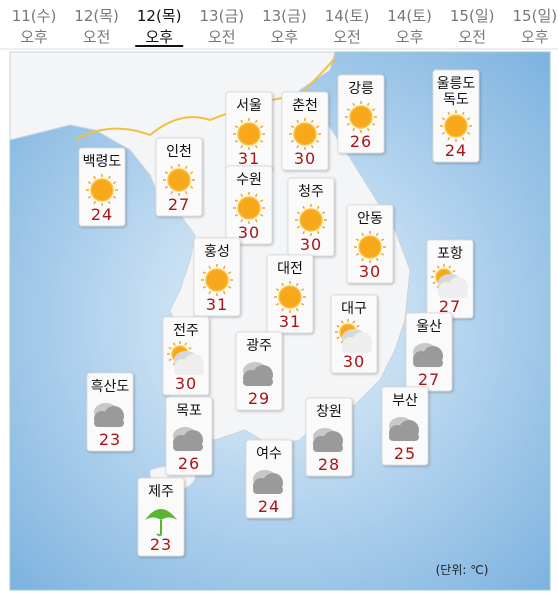  I want to click on city-card: 여수 24, so click(269, 479).